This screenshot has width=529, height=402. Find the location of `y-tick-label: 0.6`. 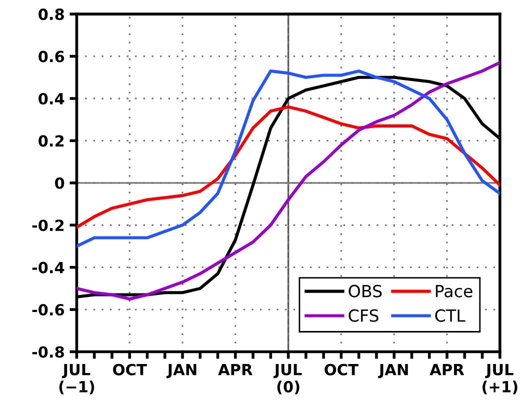

y-tick-label: 0.6 is located at coordinates (51, 56).